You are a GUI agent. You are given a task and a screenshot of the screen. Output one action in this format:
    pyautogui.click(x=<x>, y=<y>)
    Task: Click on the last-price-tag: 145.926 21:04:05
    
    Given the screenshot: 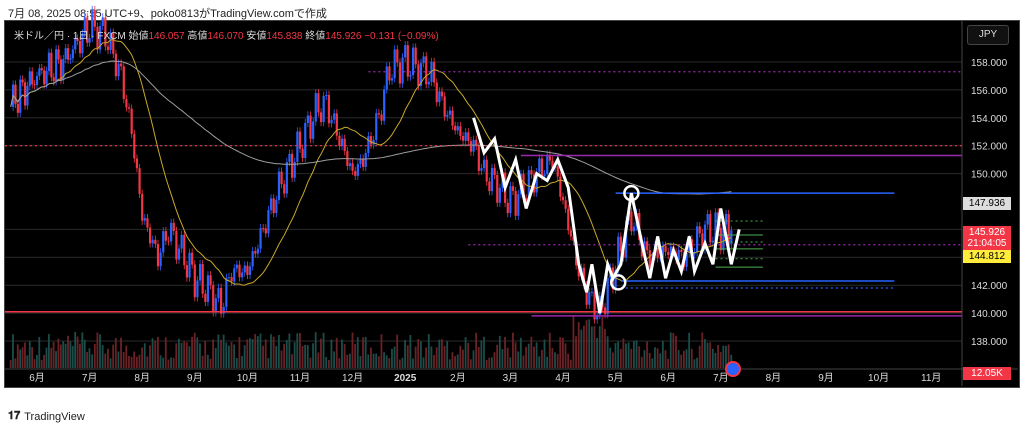 What is the action you would take?
    pyautogui.click(x=987, y=239)
    